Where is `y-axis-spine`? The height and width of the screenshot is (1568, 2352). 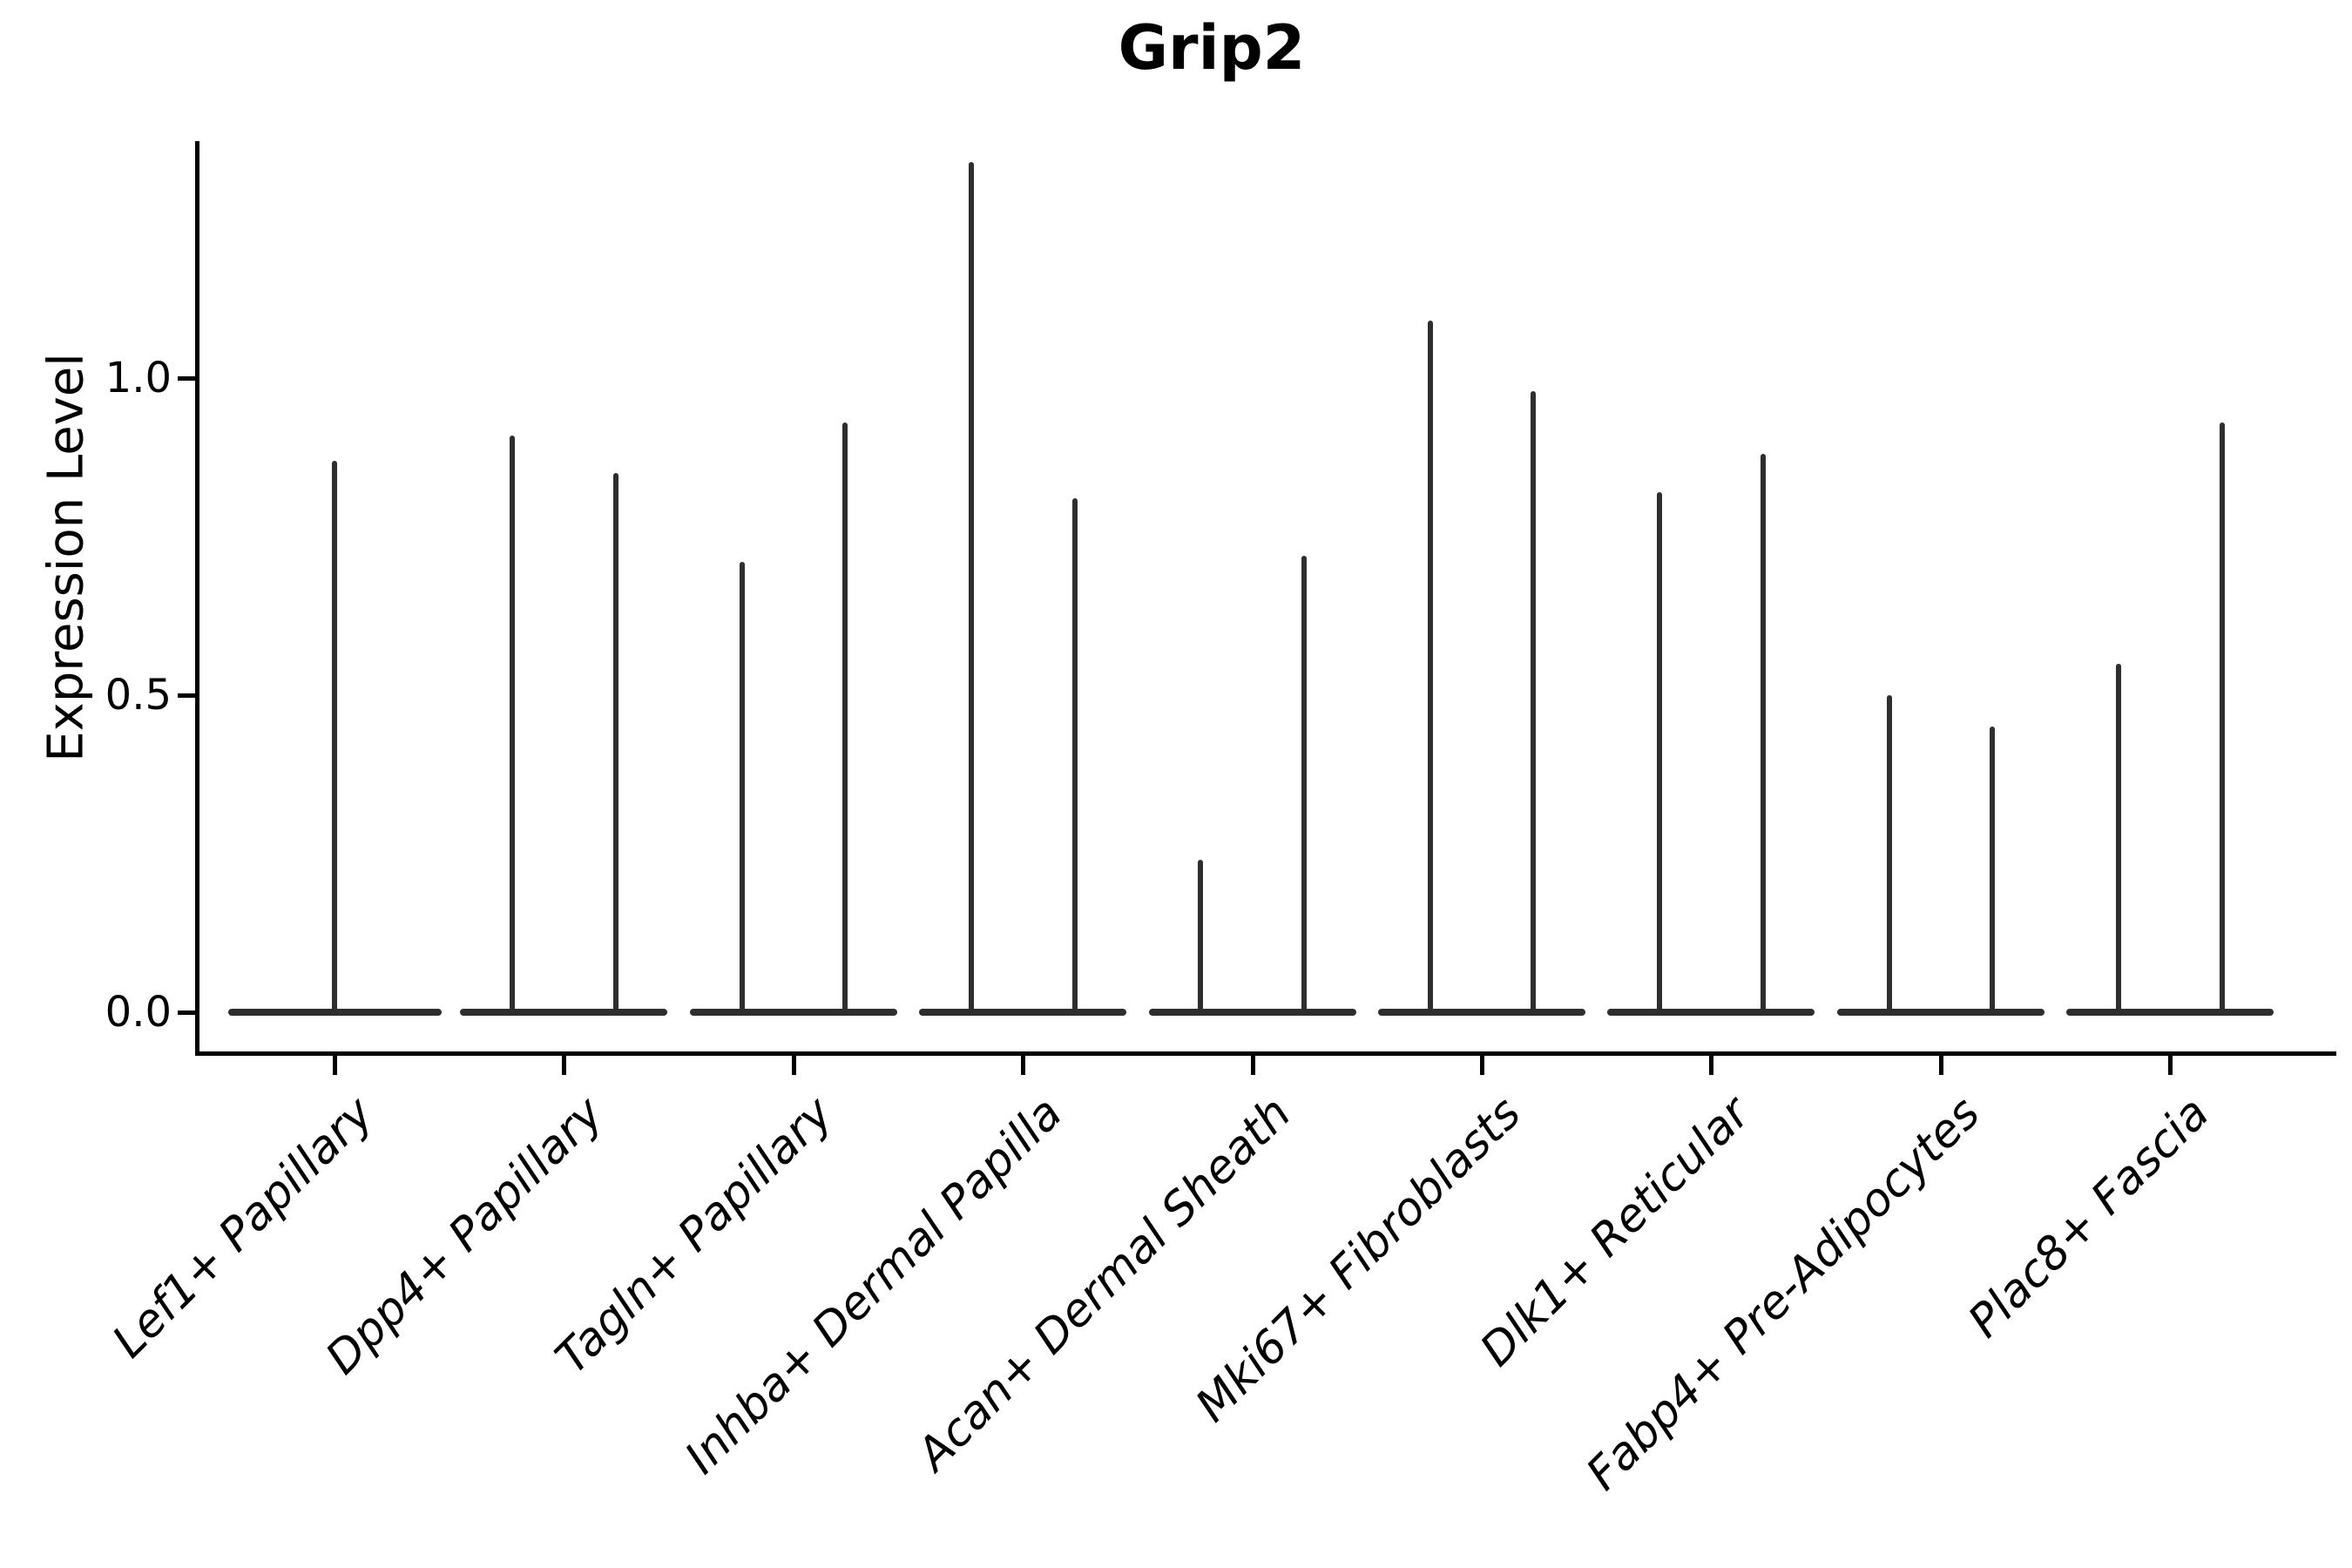
y-axis-spine is located at coordinates (197, 598).